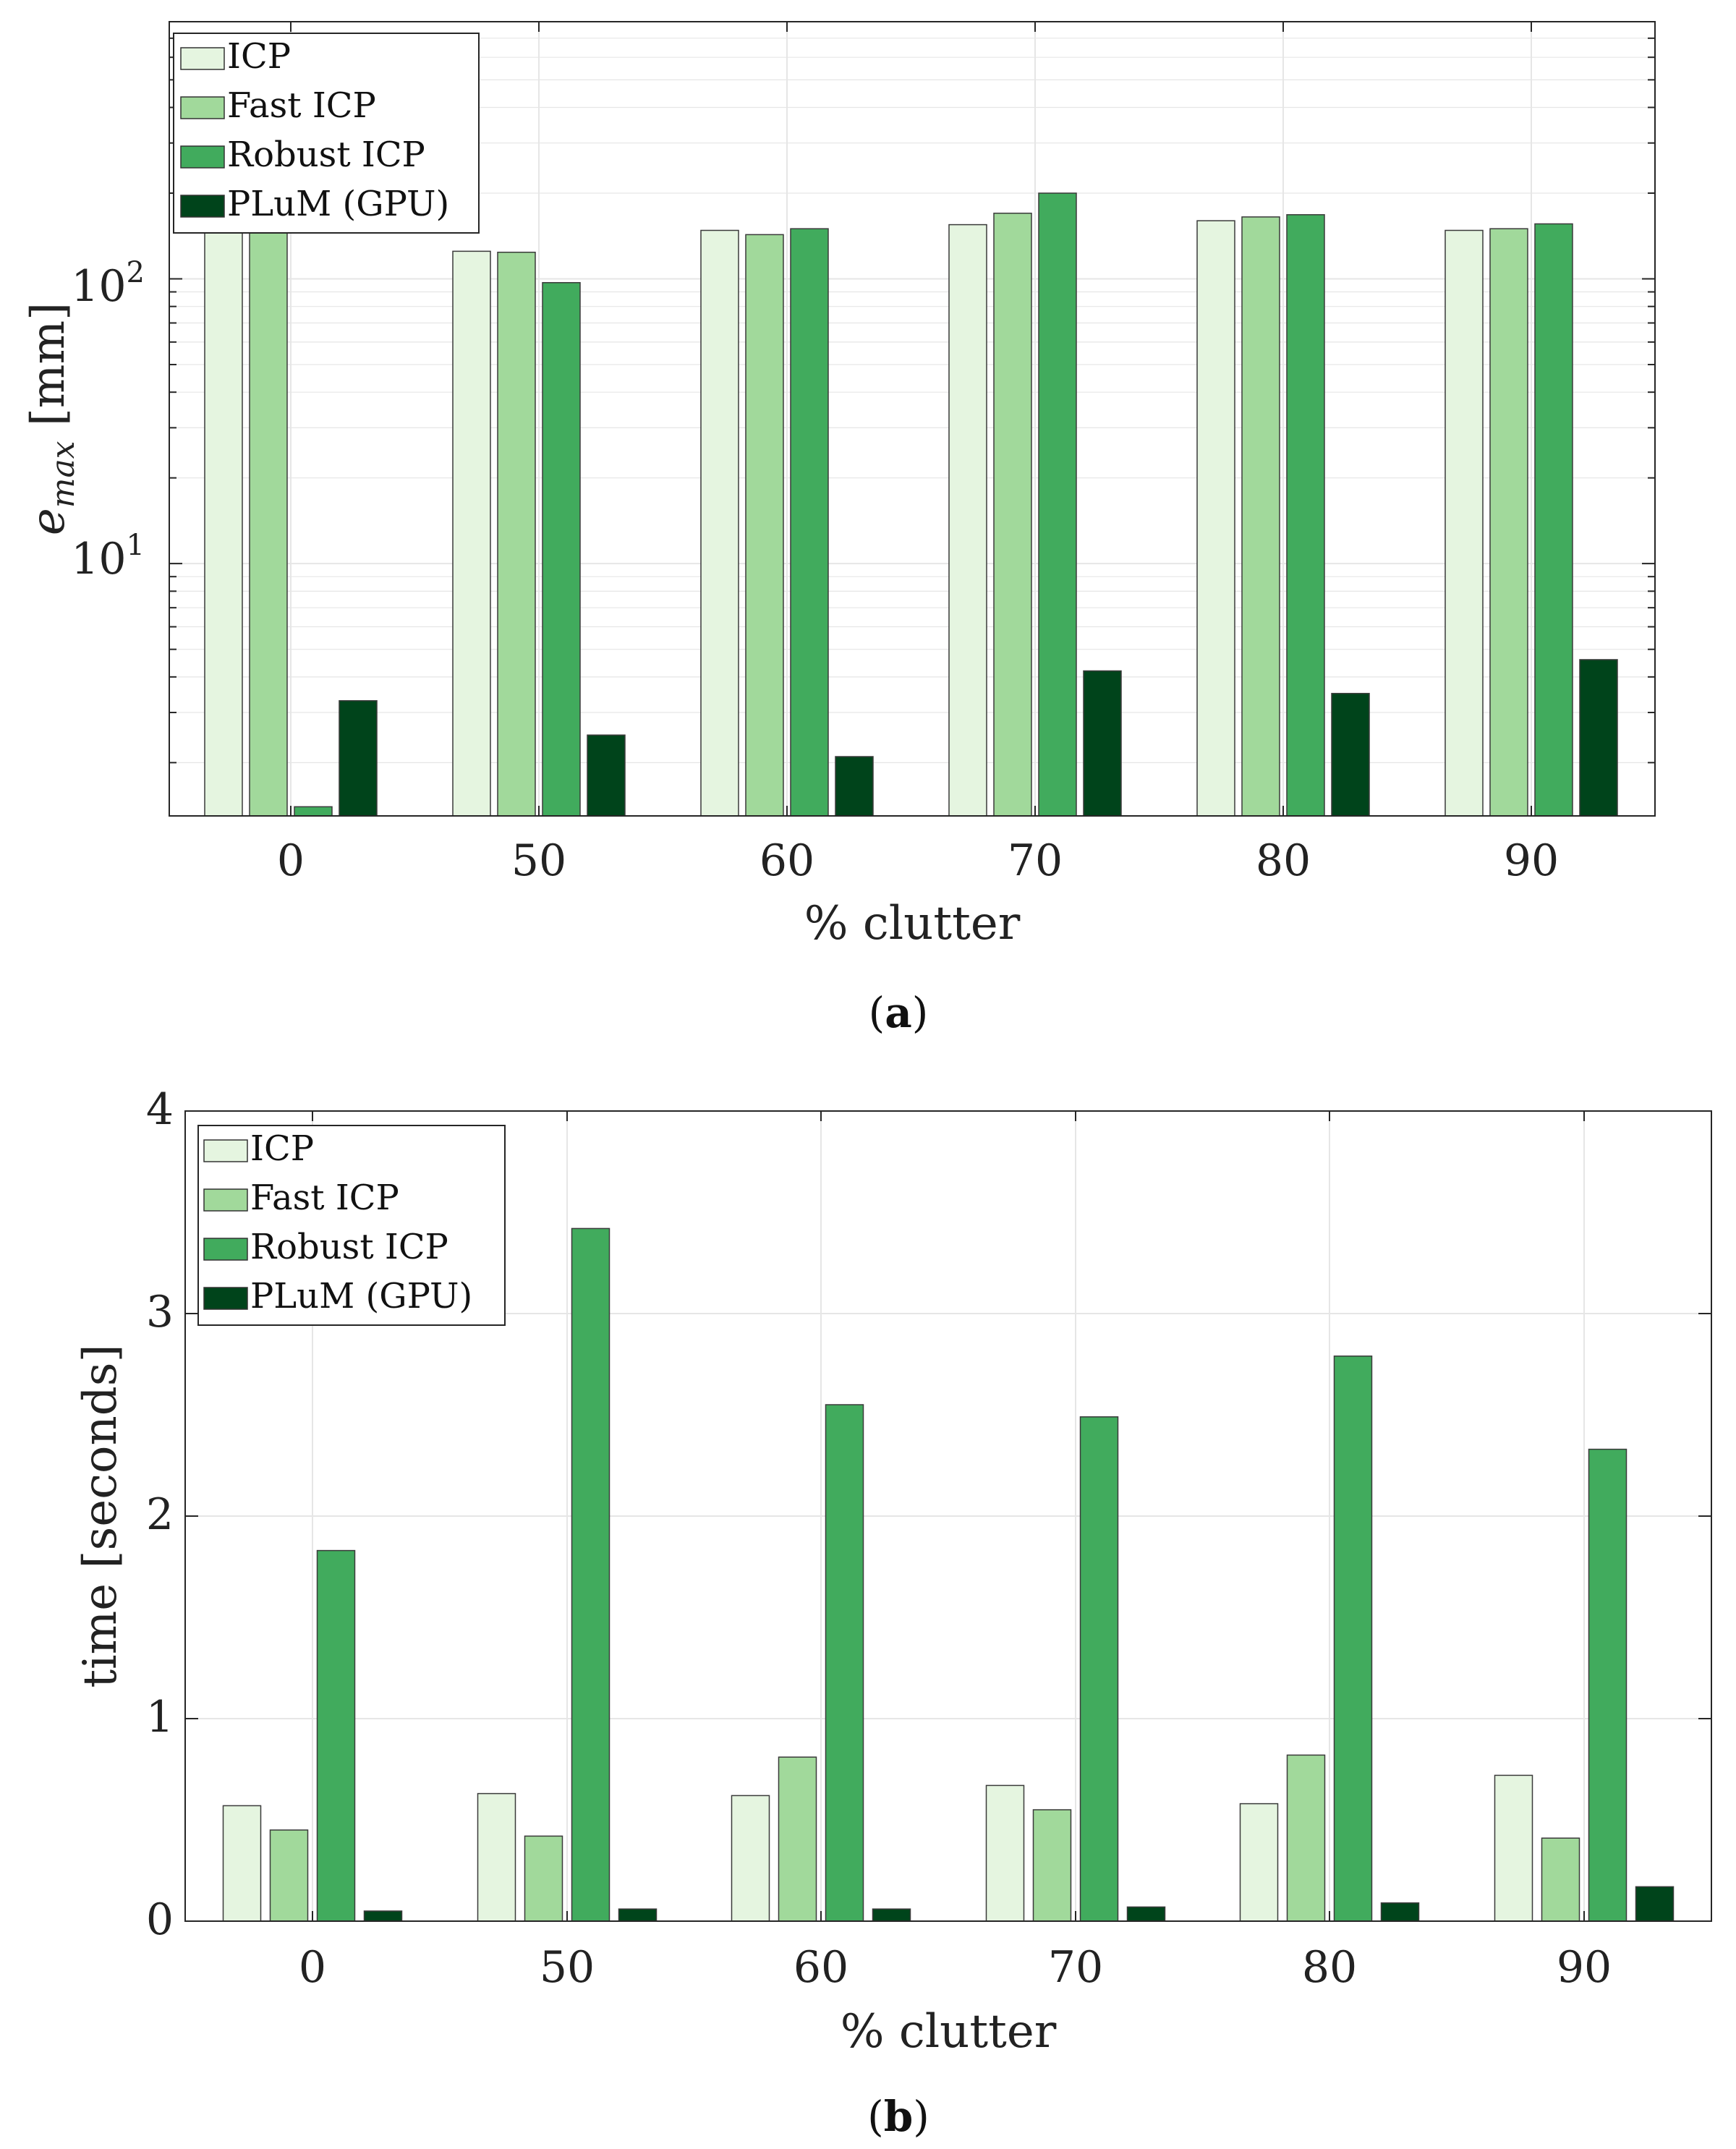 This screenshot has height=2149, width=1736. What do you see at coordinates (312, 1968) in the screenshot?
I see `chart-b-xtick-label-0: 0` at bounding box center [312, 1968].